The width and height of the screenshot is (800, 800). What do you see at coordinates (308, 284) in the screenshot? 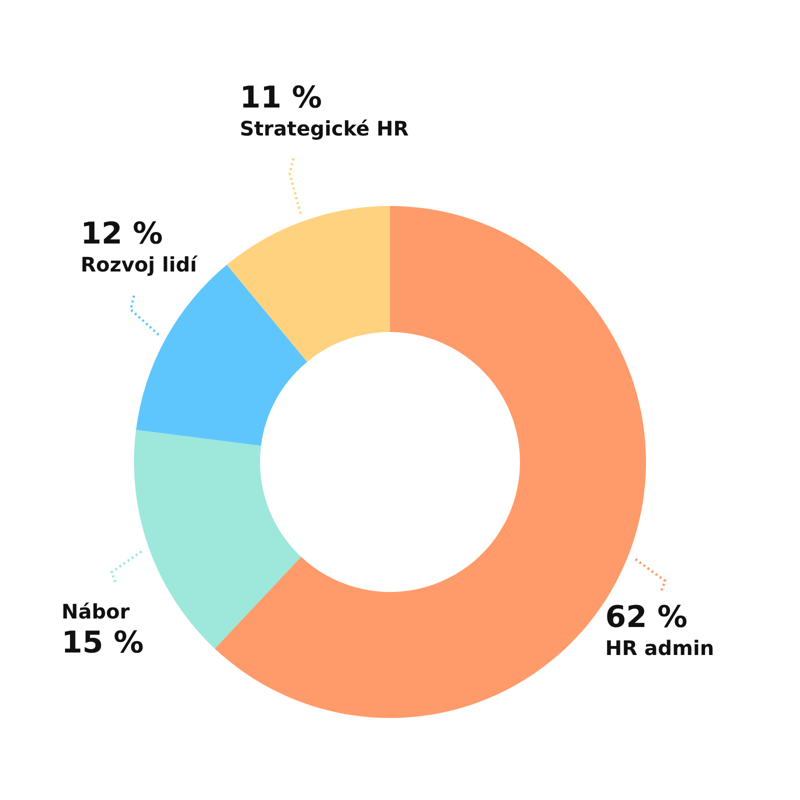
I see `donut-slice` at bounding box center [308, 284].